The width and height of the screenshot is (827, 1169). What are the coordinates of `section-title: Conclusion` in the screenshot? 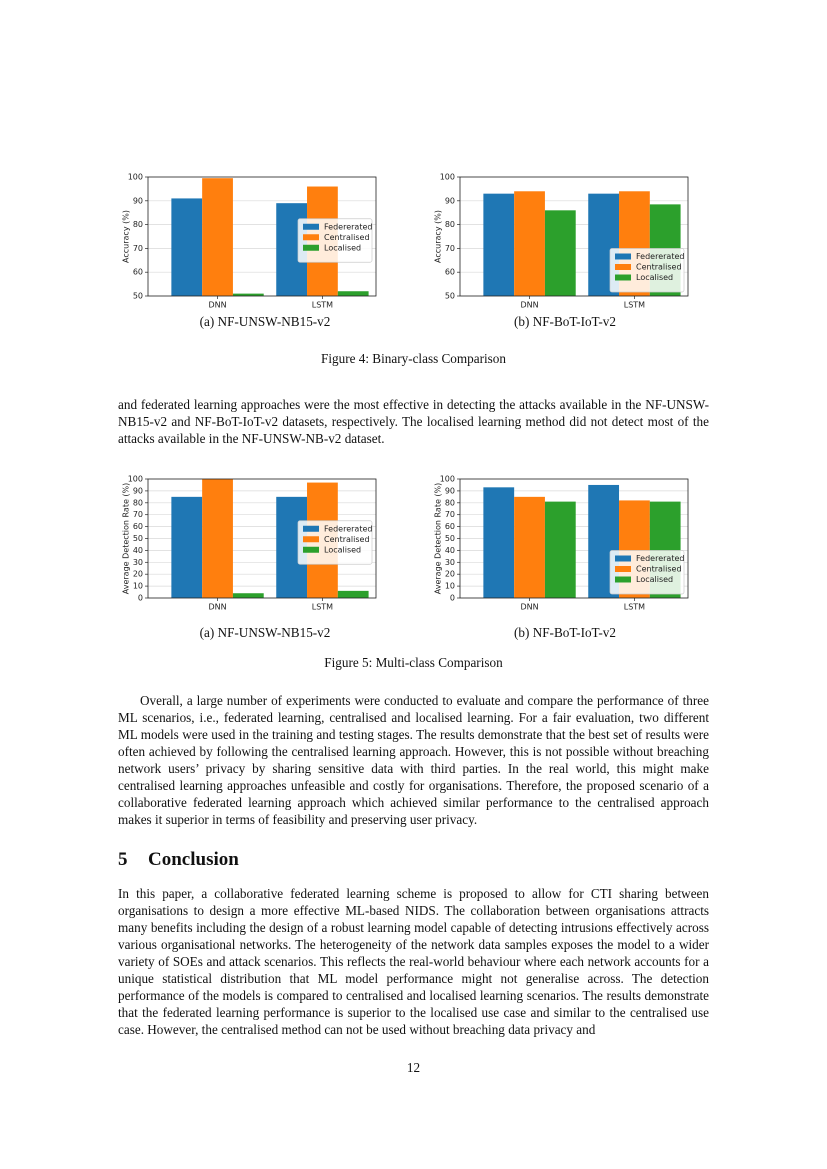 It's located at (193, 859).